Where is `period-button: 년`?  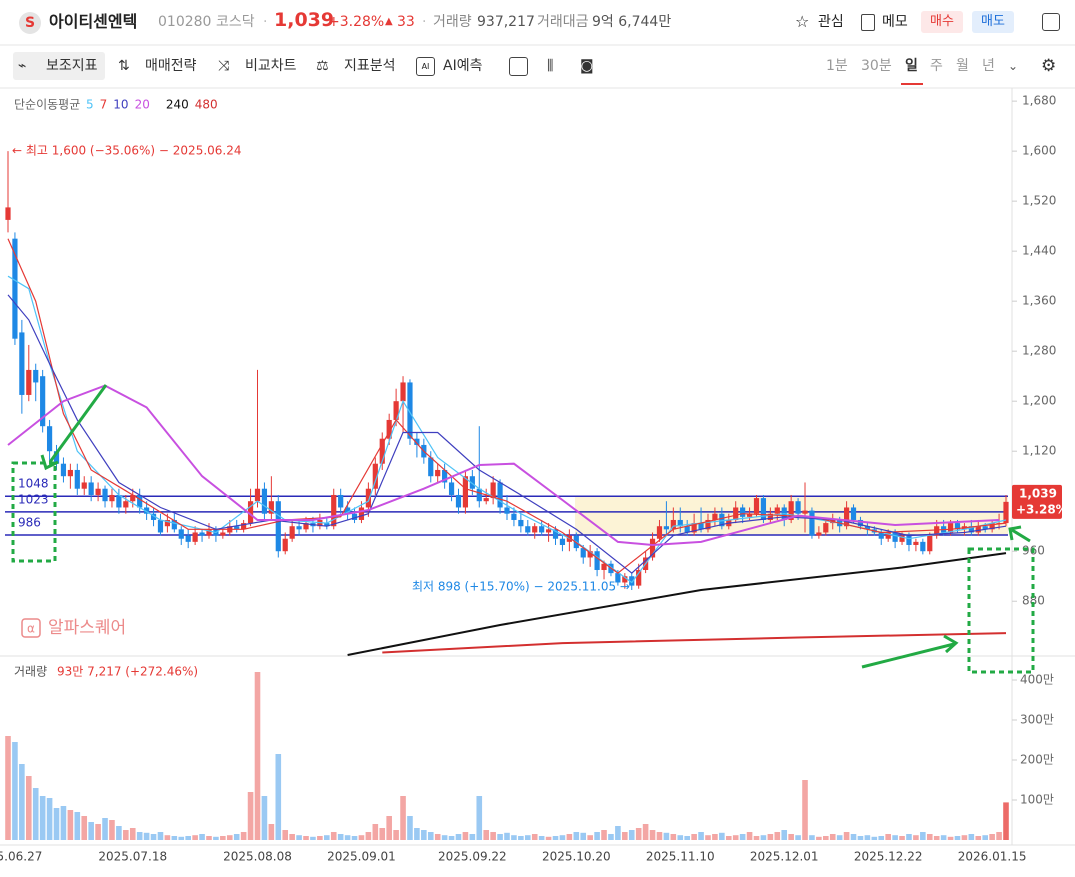
period-button: 년 is located at coordinates (988, 66).